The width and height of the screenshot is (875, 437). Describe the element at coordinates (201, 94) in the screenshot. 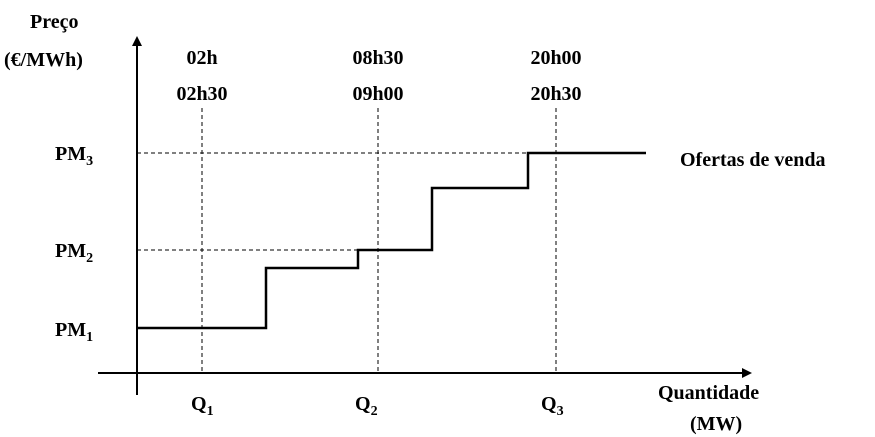

I see `hour-label-1-bottom: 02h30` at that location.